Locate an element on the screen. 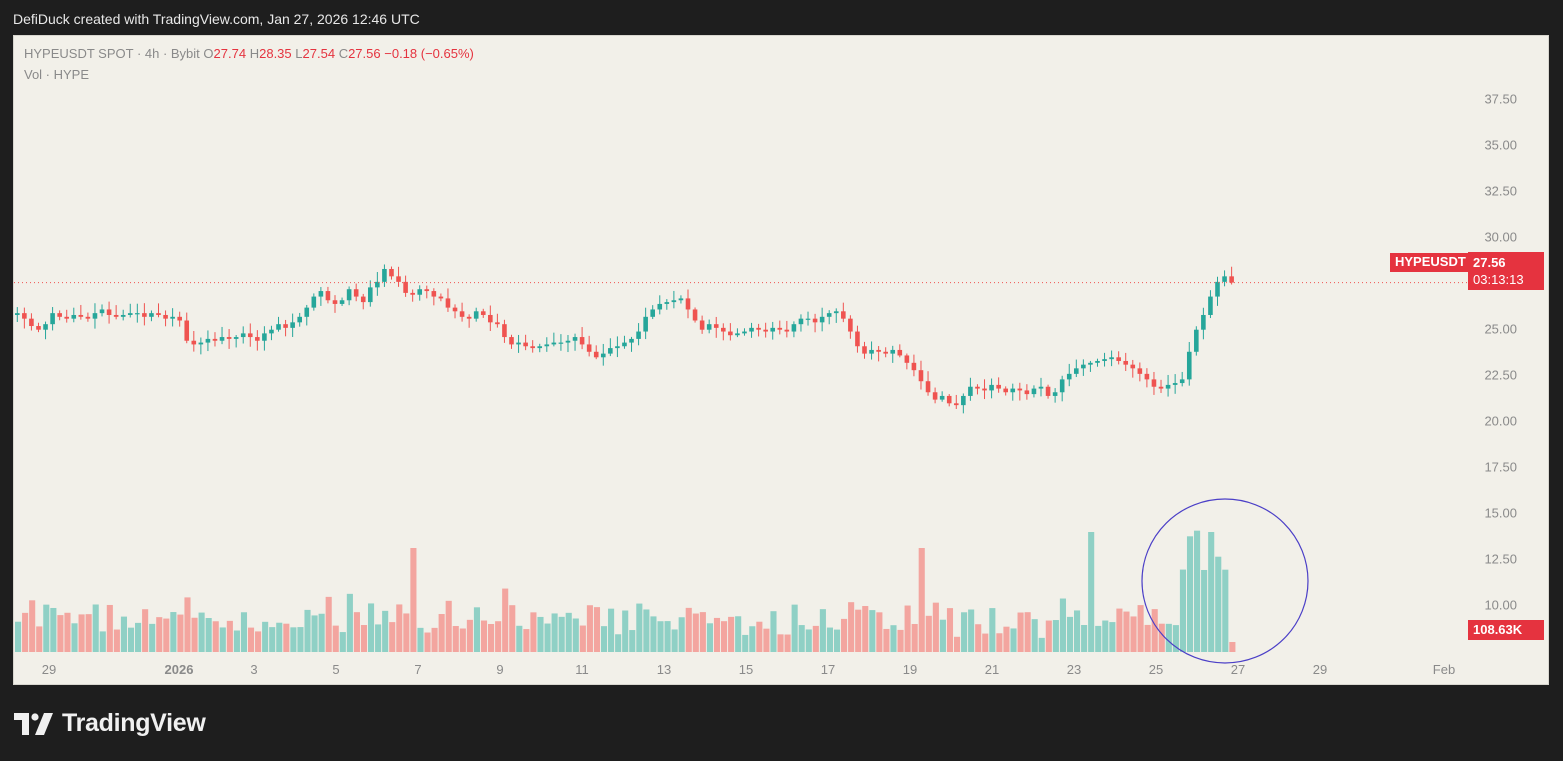 The width and height of the screenshot is (1563, 761). time-tick-label: 27 is located at coordinates (1238, 669).